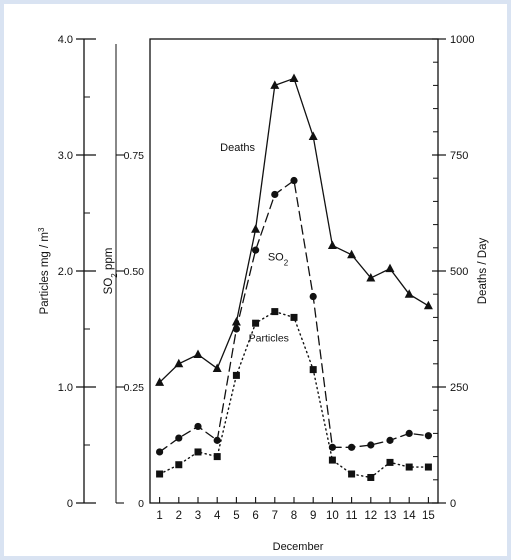 The height and width of the screenshot is (560, 511). Describe the element at coordinates (459, 156) in the screenshot. I see `deaths-tick-label: 750` at that location.